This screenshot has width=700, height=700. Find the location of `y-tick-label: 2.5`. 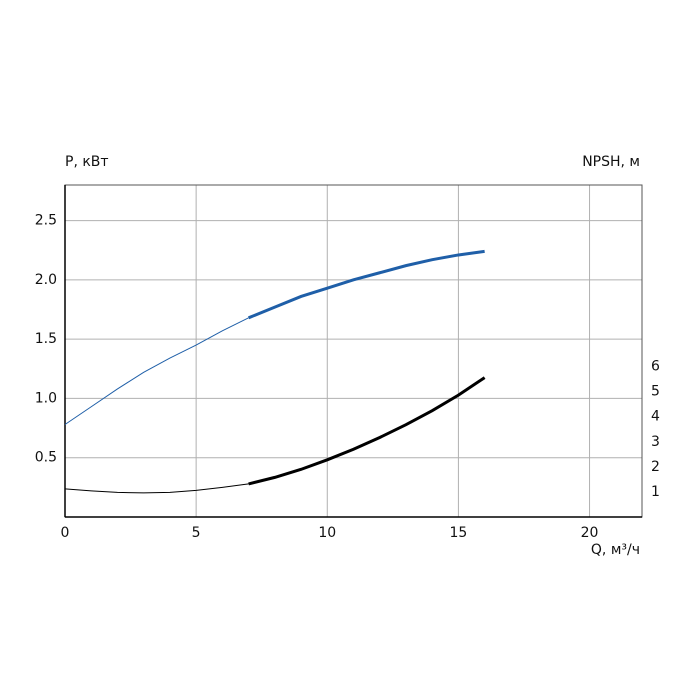

y-tick-label: 2.5 is located at coordinates (46, 221).